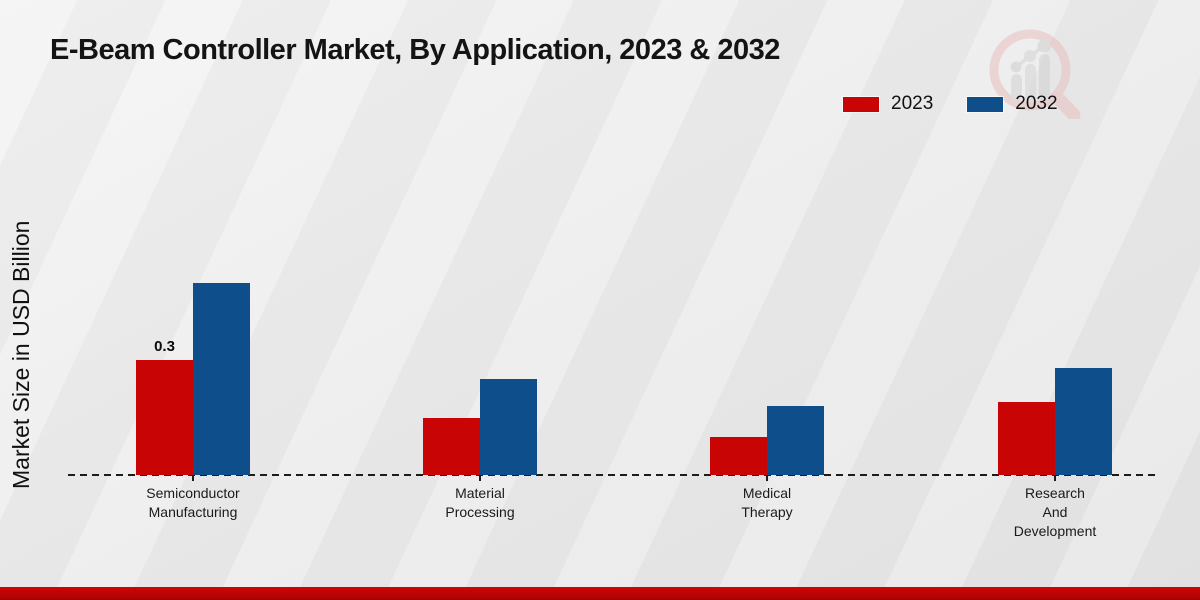 This screenshot has width=1200, height=600. Describe the element at coordinates (21, 355) in the screenshot. I see `y-axis-title: Market Size in USD Billion` at that location.